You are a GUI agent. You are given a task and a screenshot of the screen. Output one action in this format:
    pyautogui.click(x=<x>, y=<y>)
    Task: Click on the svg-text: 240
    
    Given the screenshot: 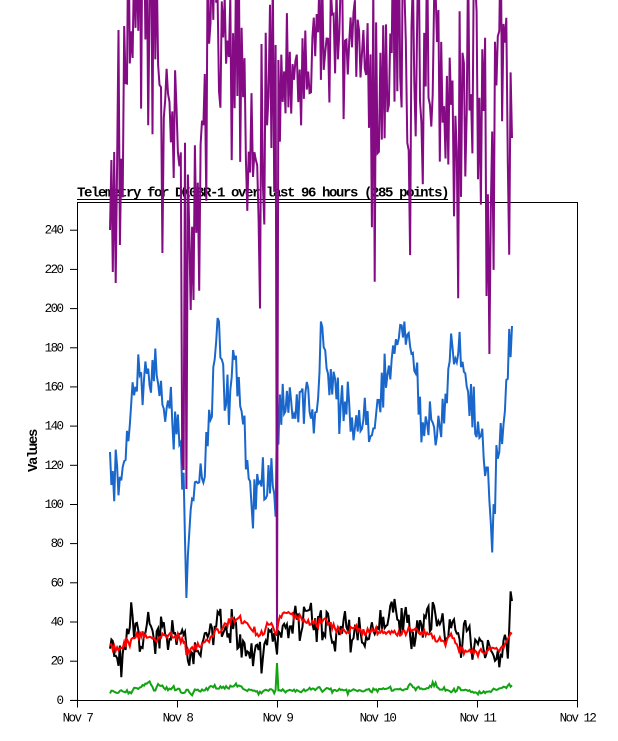 What is the action you would take?
    pyautogui.click(x=54, y=231)
    